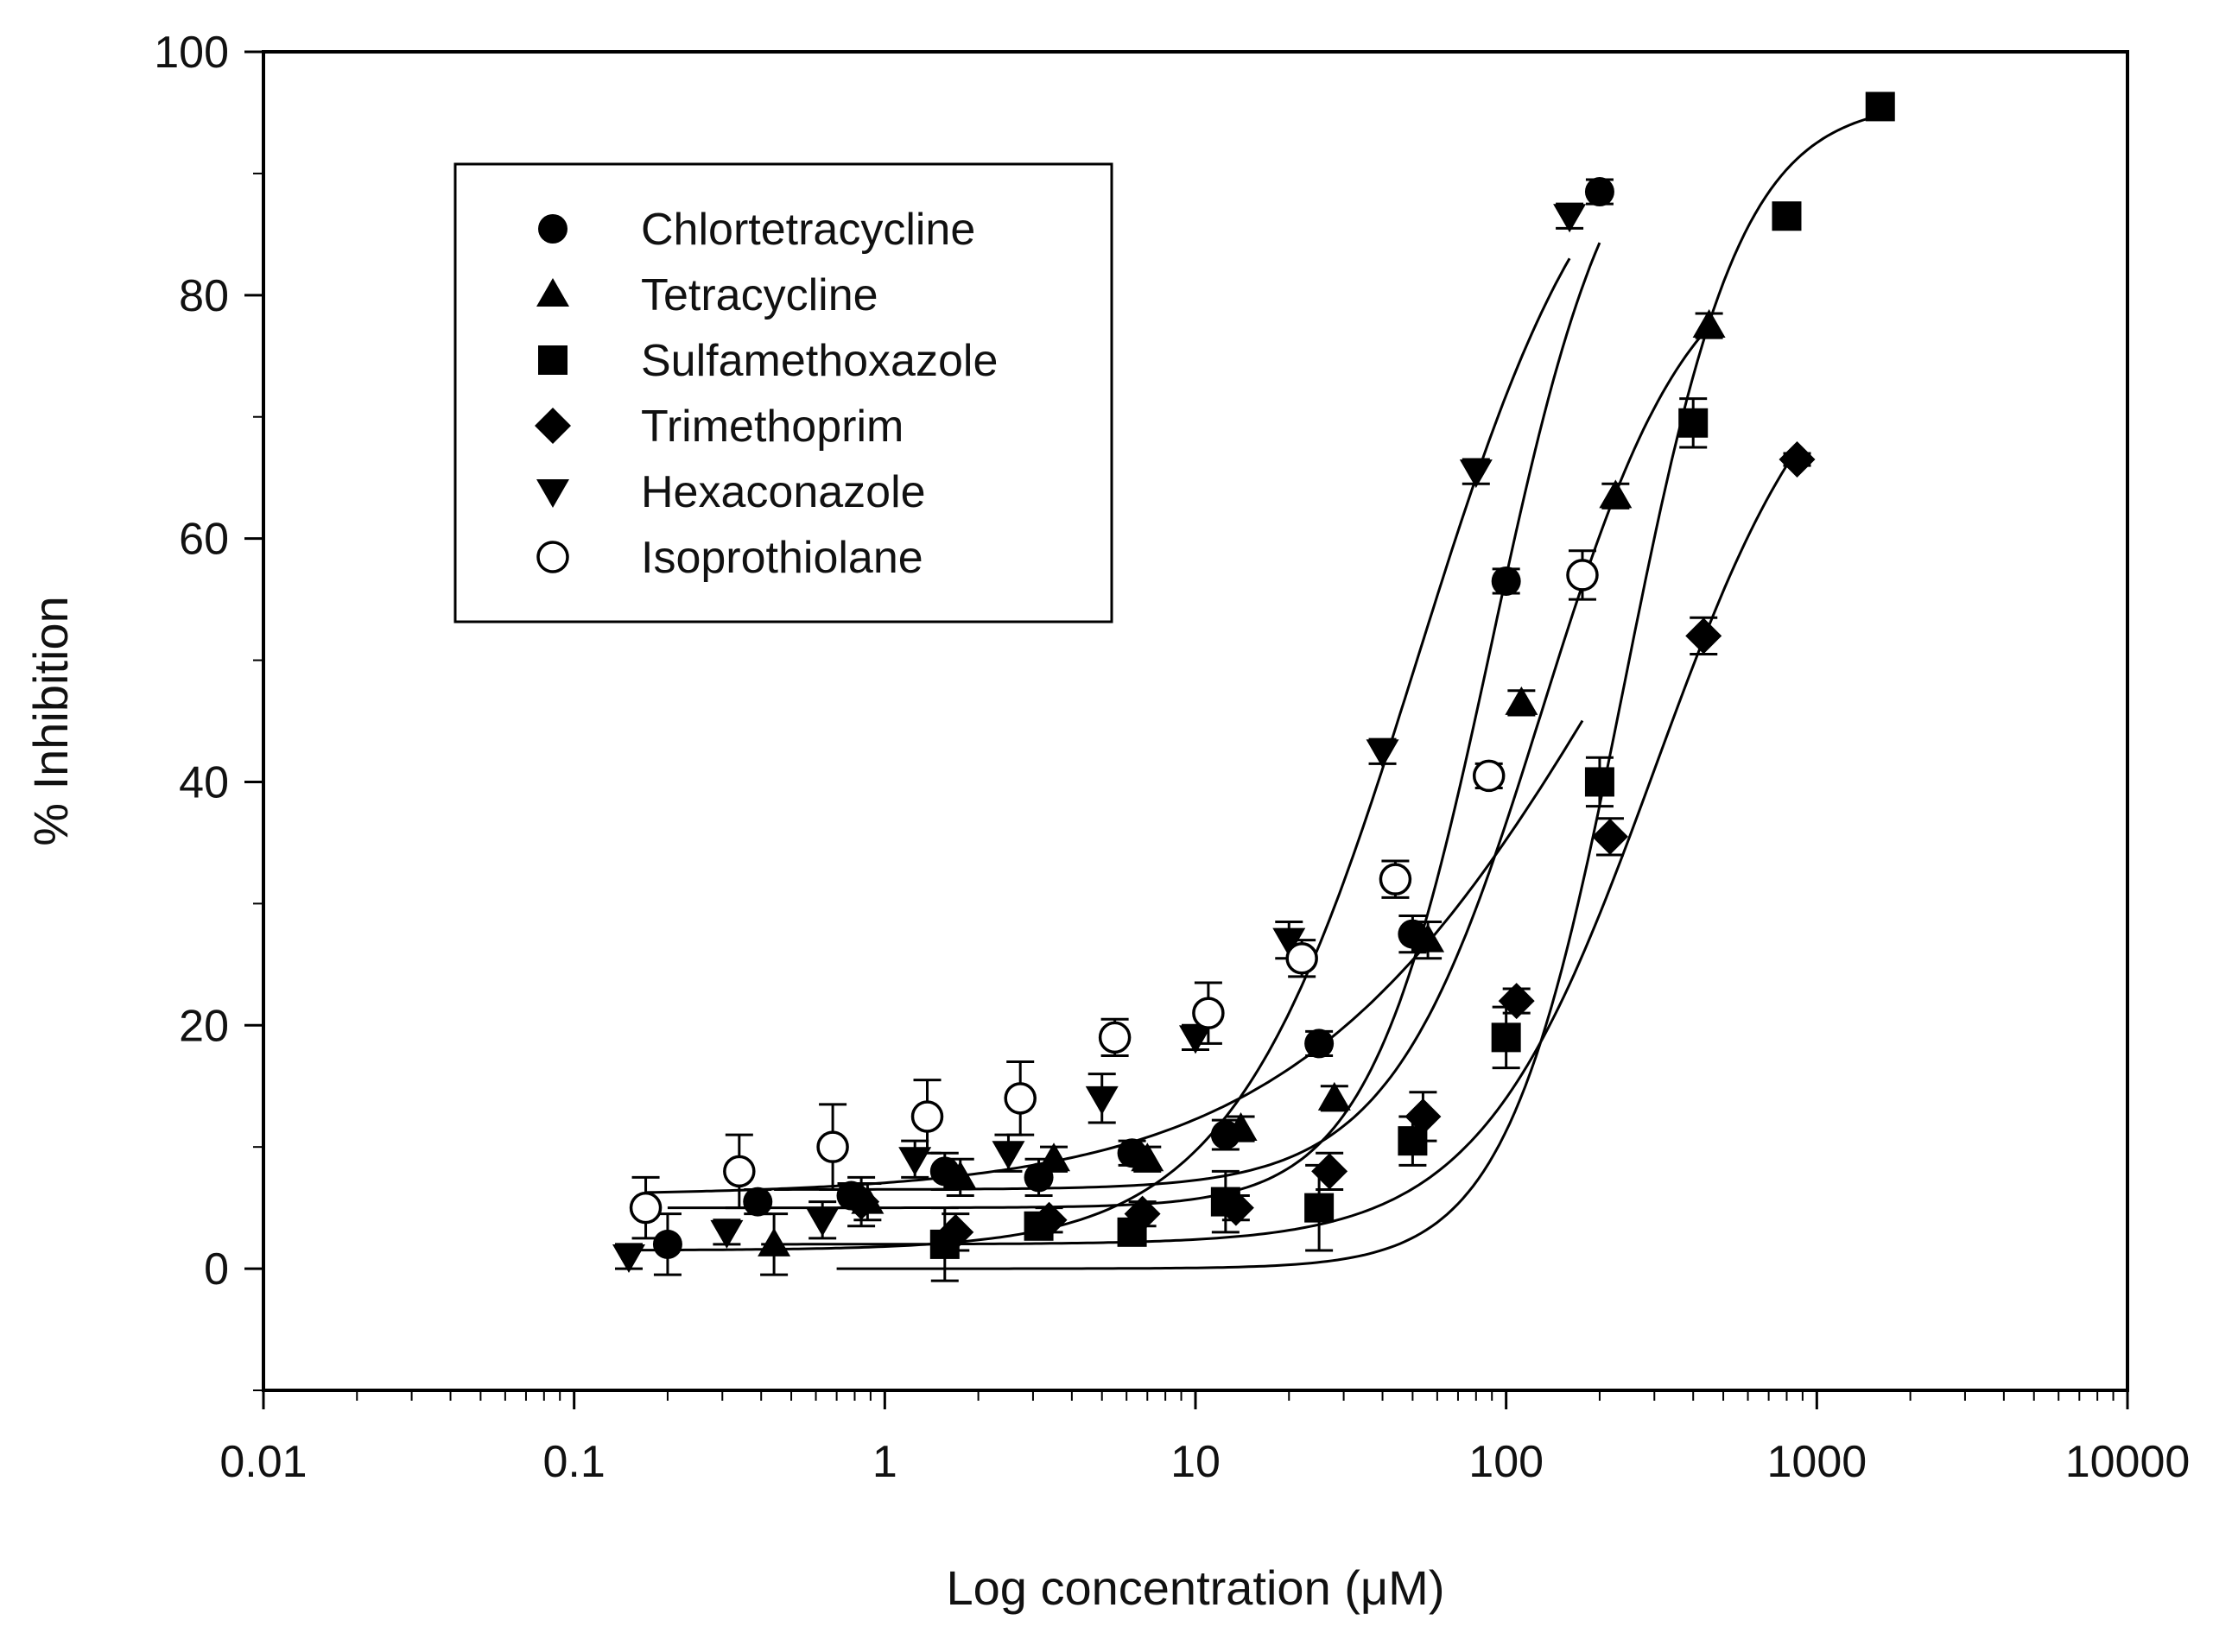  Describe the element at coordinates (552, 557) in the screenshot. I see `legend-marker-isoprothiolane` at that location.